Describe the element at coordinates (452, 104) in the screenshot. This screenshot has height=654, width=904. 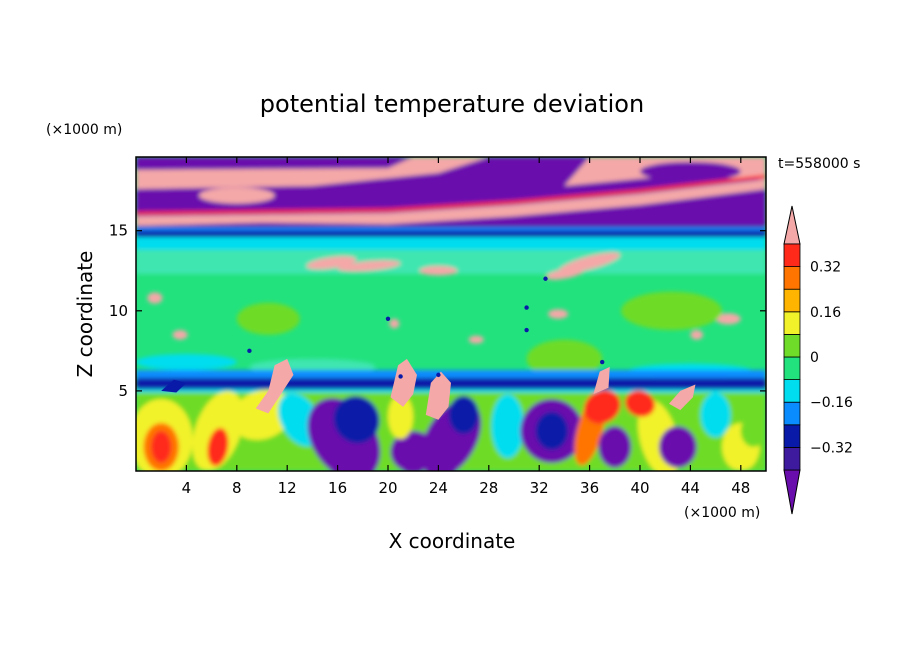
I see `chart-title: potential temperature deviation` at that location.